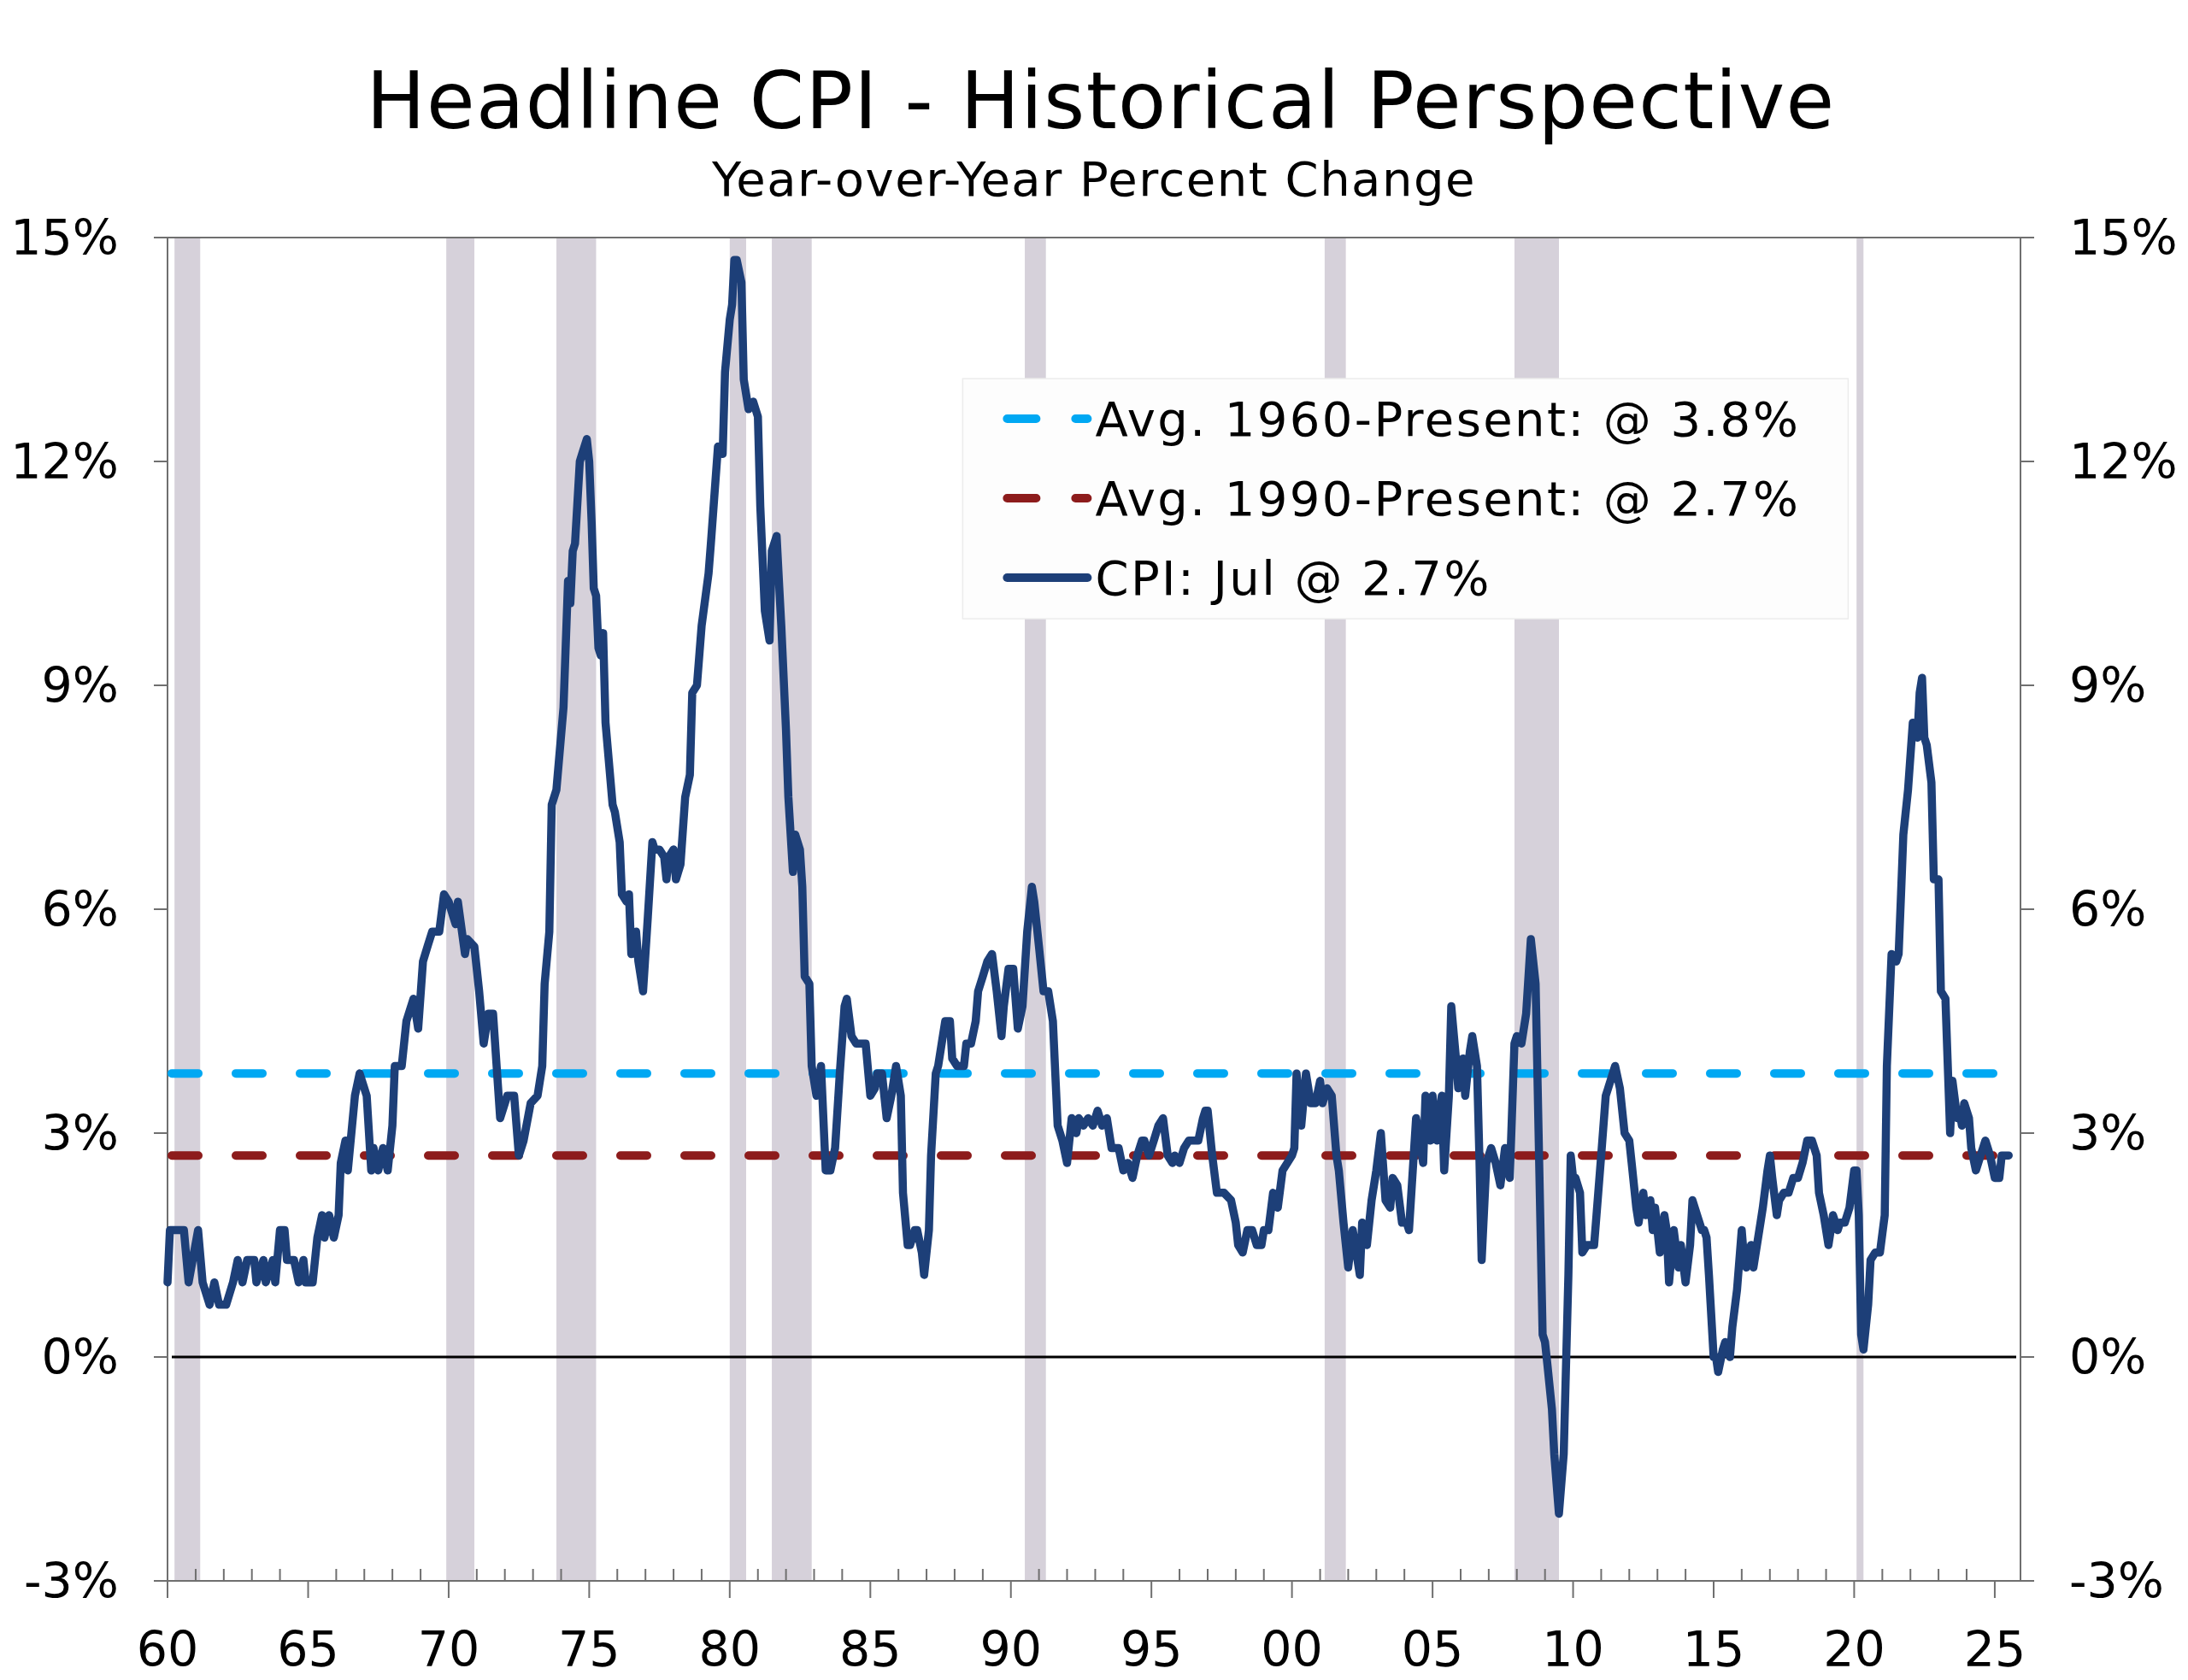 The width and height of the screenshot is (2188, 1680). Describe the element at coordinates (2108, 685) in the screenshot. I see `y2-tick-label: 9%` at that location.